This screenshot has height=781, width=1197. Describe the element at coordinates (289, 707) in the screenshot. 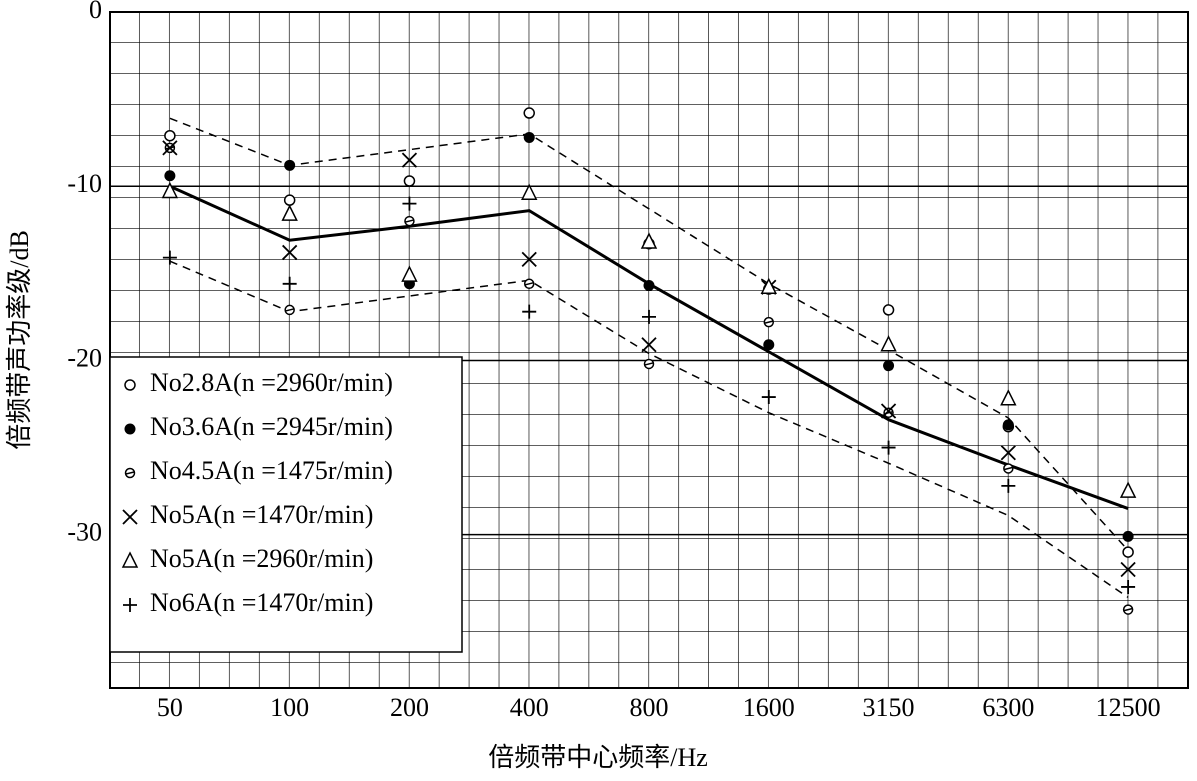

I see `x-tick-label: 100` at that location.